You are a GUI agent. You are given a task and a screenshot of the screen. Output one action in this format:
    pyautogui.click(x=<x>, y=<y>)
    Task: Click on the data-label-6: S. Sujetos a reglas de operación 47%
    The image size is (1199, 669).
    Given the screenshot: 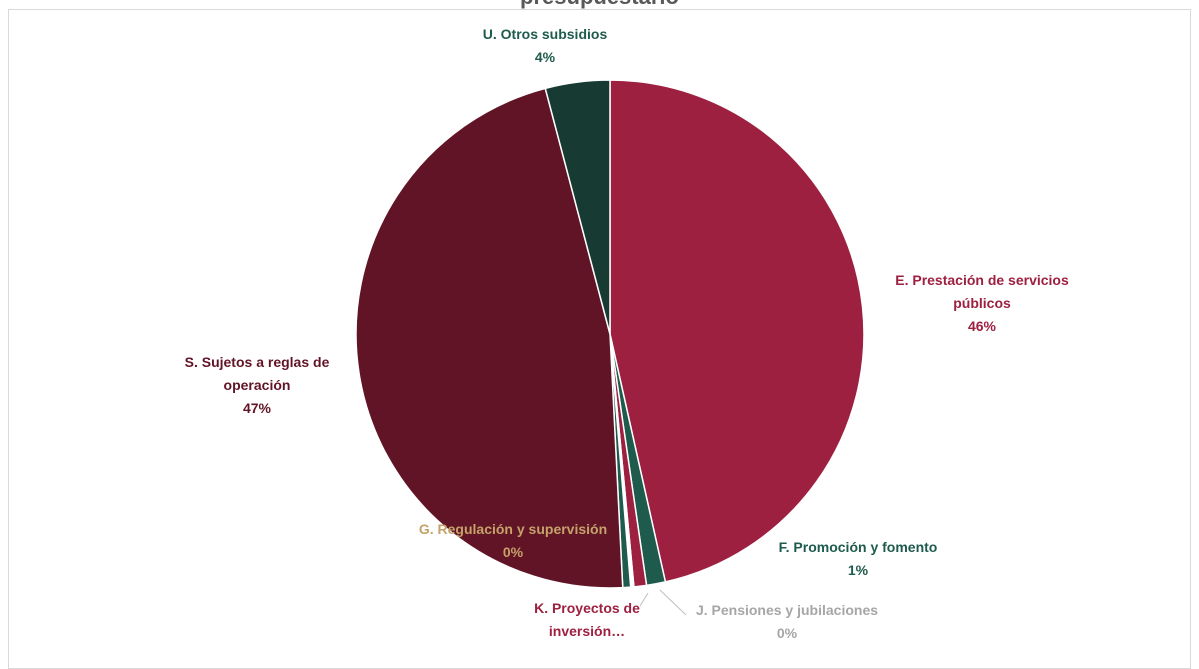 What is the action you would take?
    pyautogui.click(x=257, y=385)
    